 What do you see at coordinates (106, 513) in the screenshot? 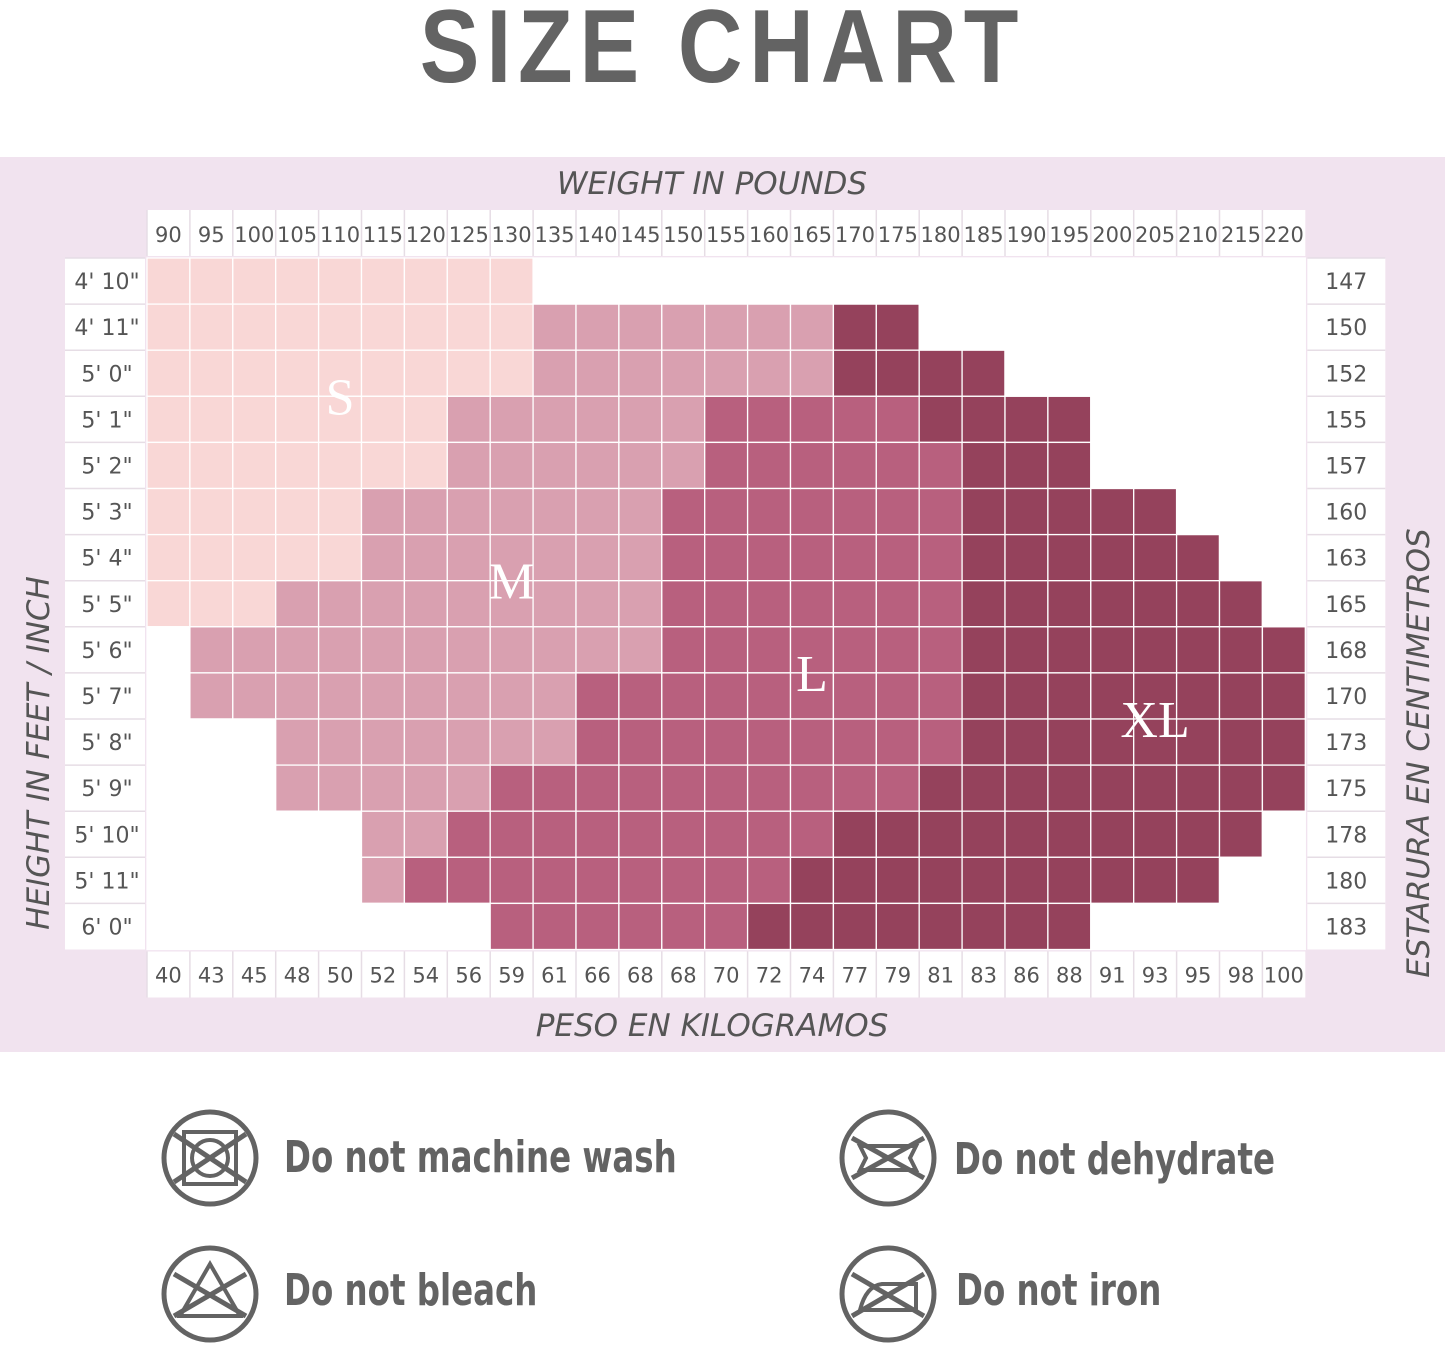
I see `height-ft-tick: 5' 3"` at bounding box center [106, 513].